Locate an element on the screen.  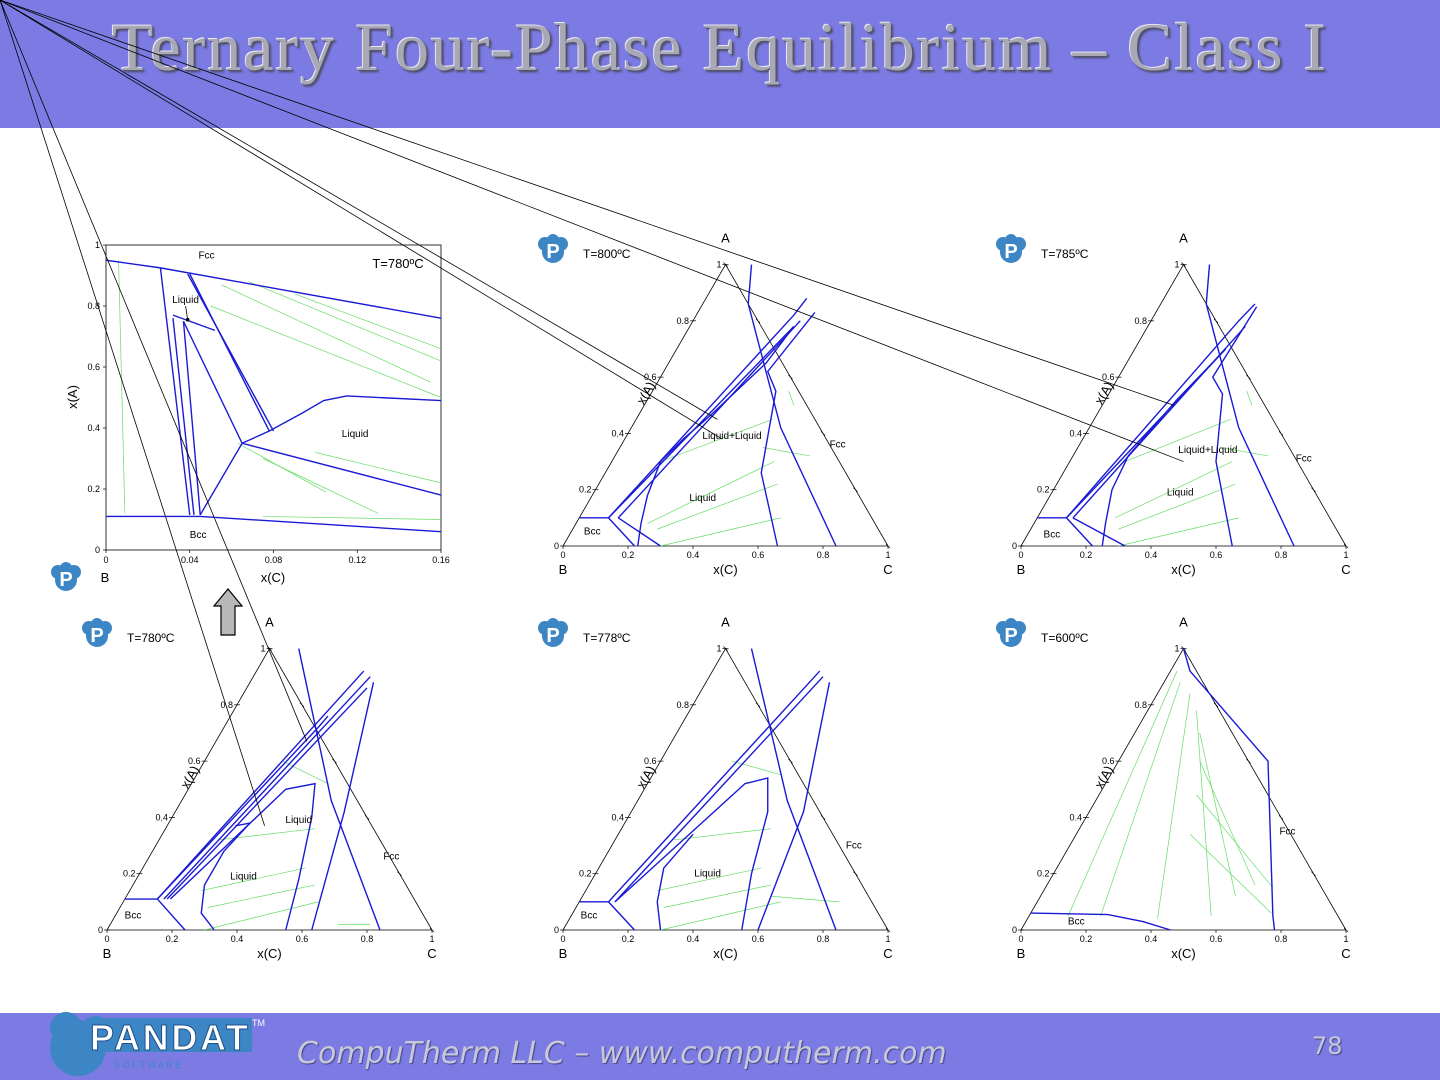
temperature-label: T=600ºC is located at coordinates (1065, 638).